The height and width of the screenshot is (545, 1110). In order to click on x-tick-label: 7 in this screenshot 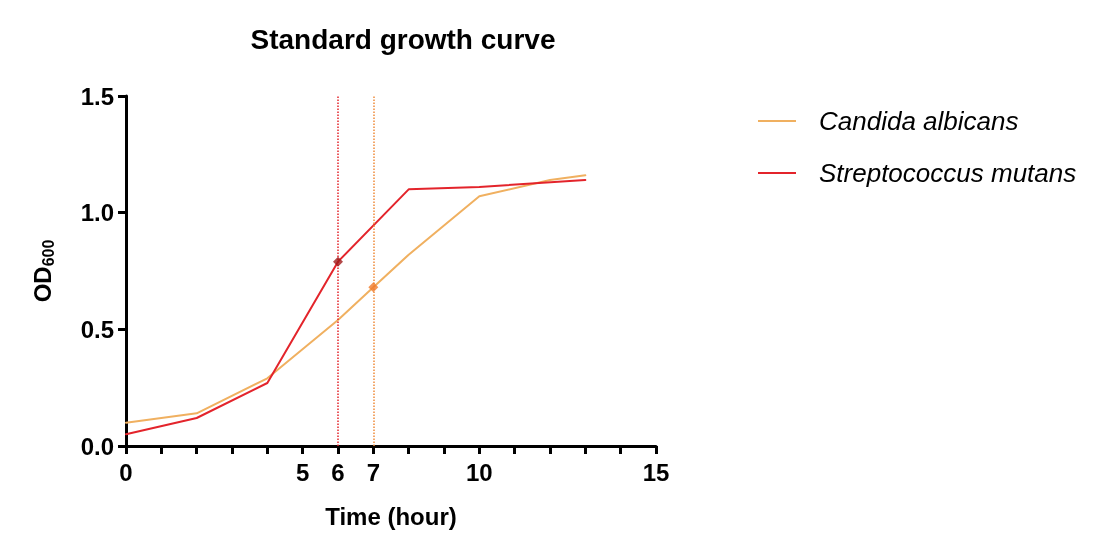, I will do `click(373, 472)`.